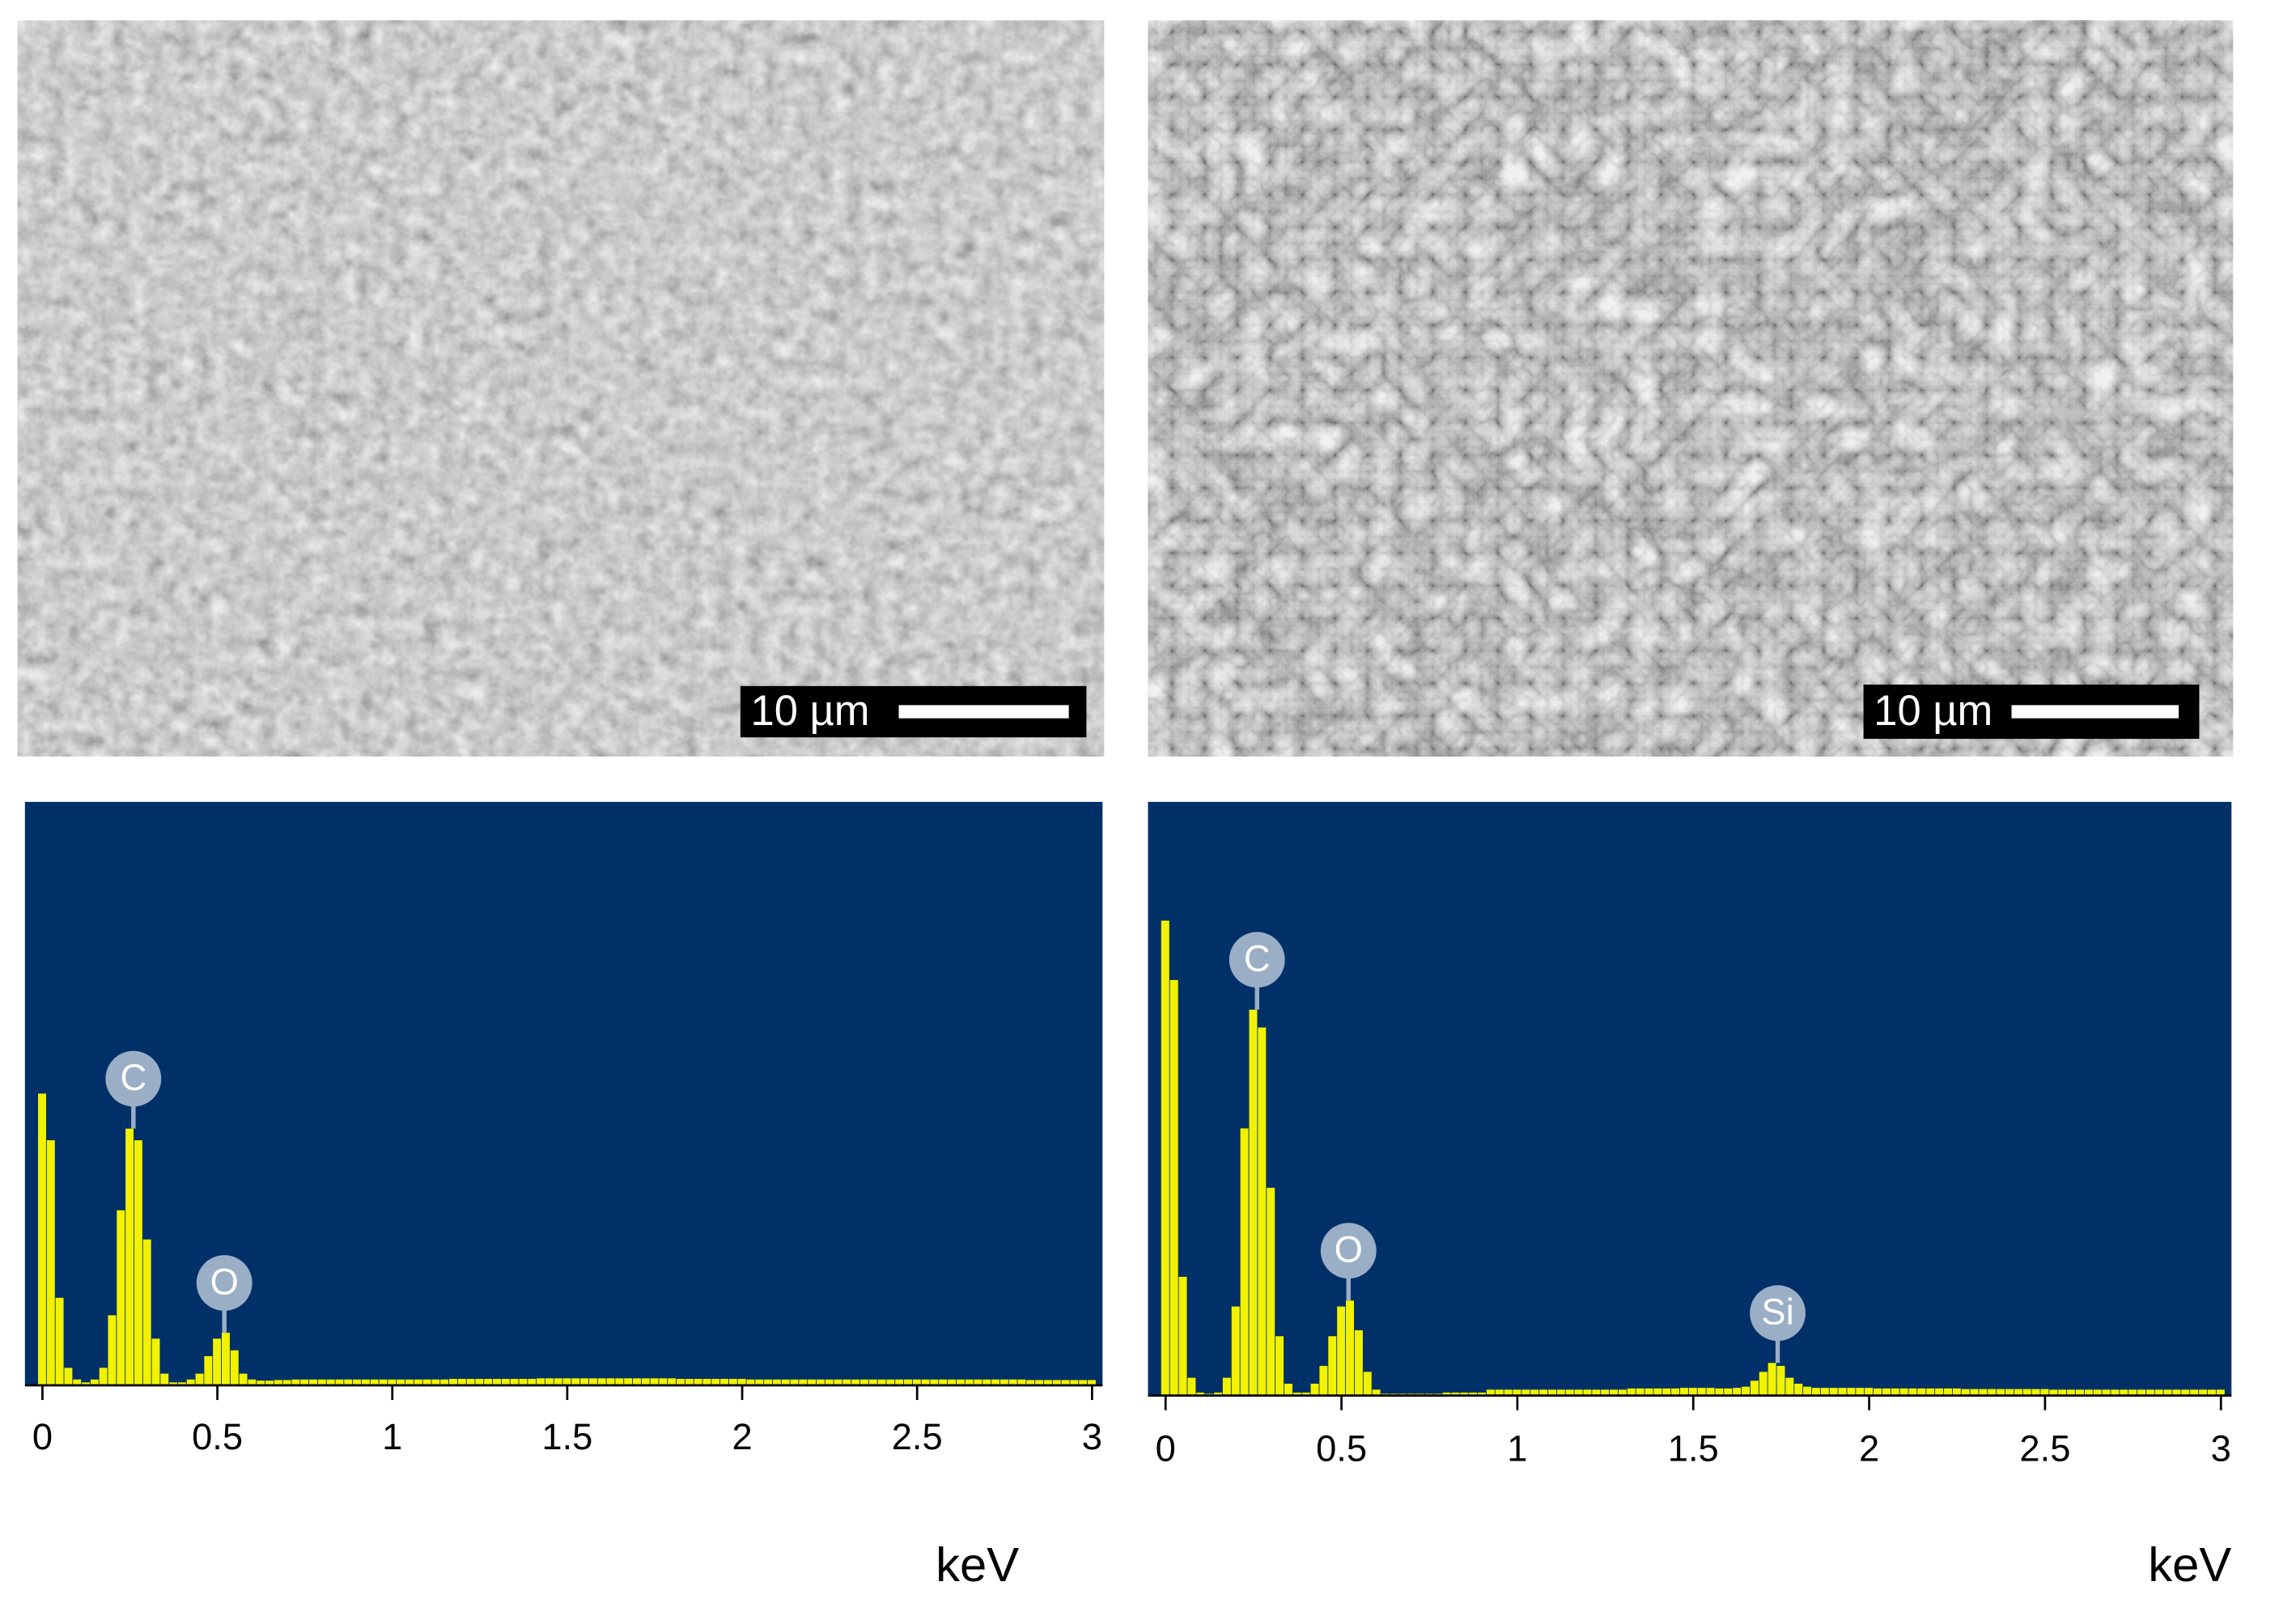 This screenshot has width=2296, height=1603. Describe the element at coordinates (392, 1436) in the screenshot. I see `x-tick-label: 1` at that location.